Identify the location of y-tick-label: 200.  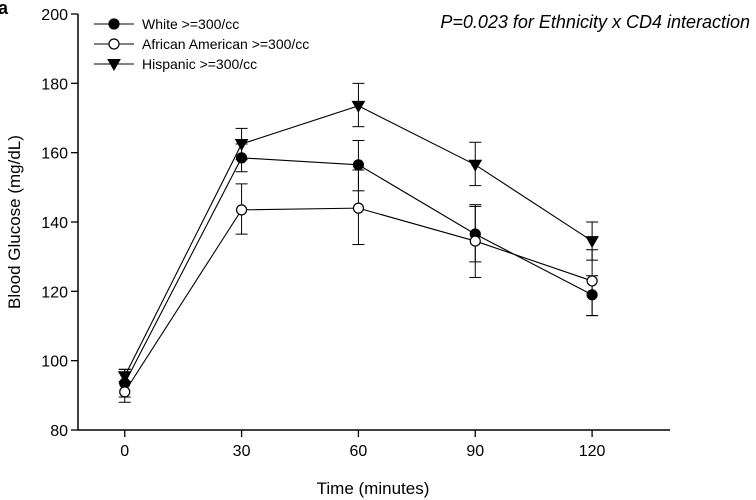
(54, 15).